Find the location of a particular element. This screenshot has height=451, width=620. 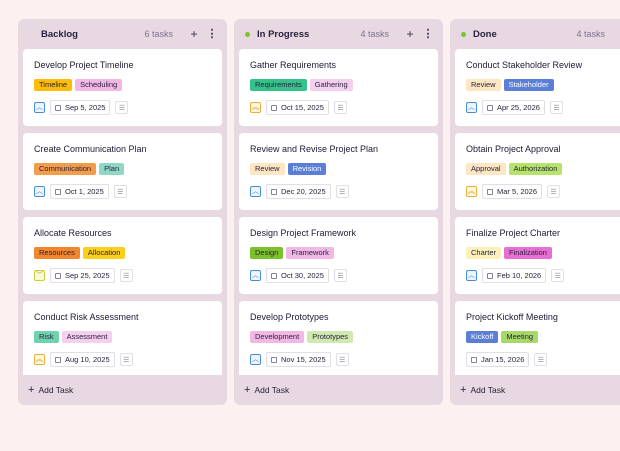

tag: Kickoff is located at coordinates (482, 337).